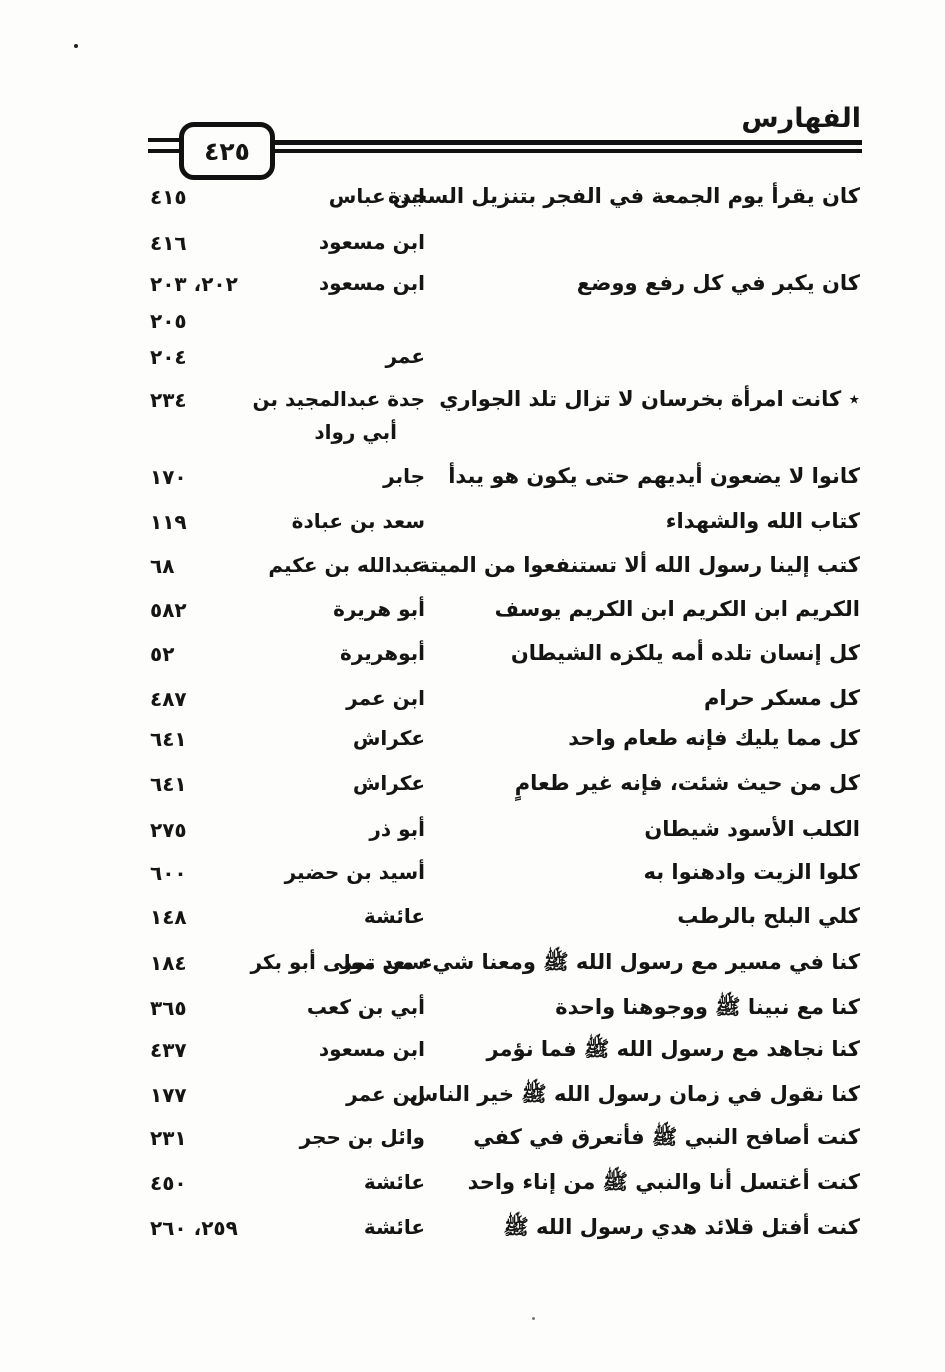  Describe the element at coordinates (472, 243) in the screenshot. I see `index-row: ابن مسعود ٤١٦` at that location.